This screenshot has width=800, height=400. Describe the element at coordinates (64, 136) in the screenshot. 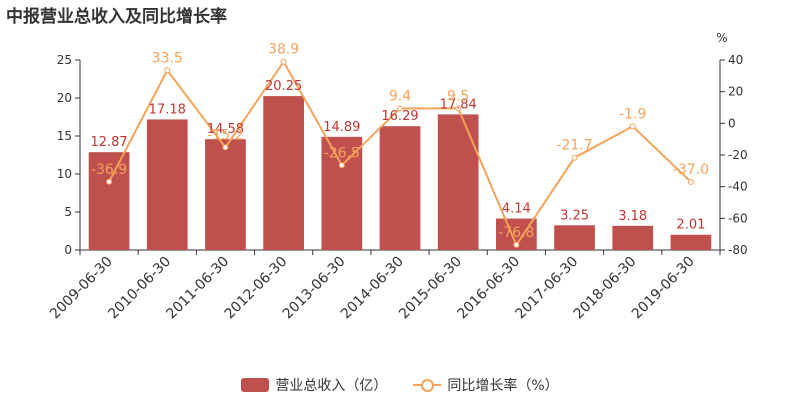

I see `y-left-tick-label: 15` at that location.